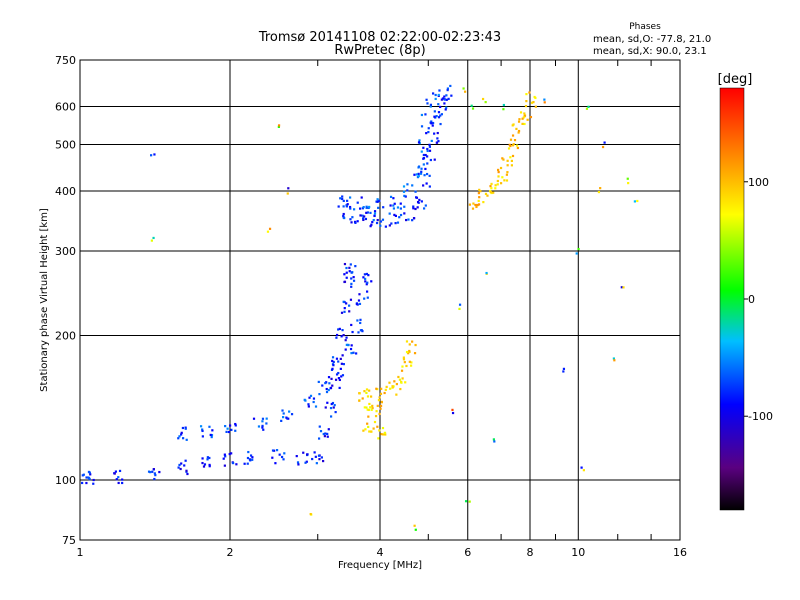  I want to click on x-axis-label: Frequency [MHz], so click(380, 565).